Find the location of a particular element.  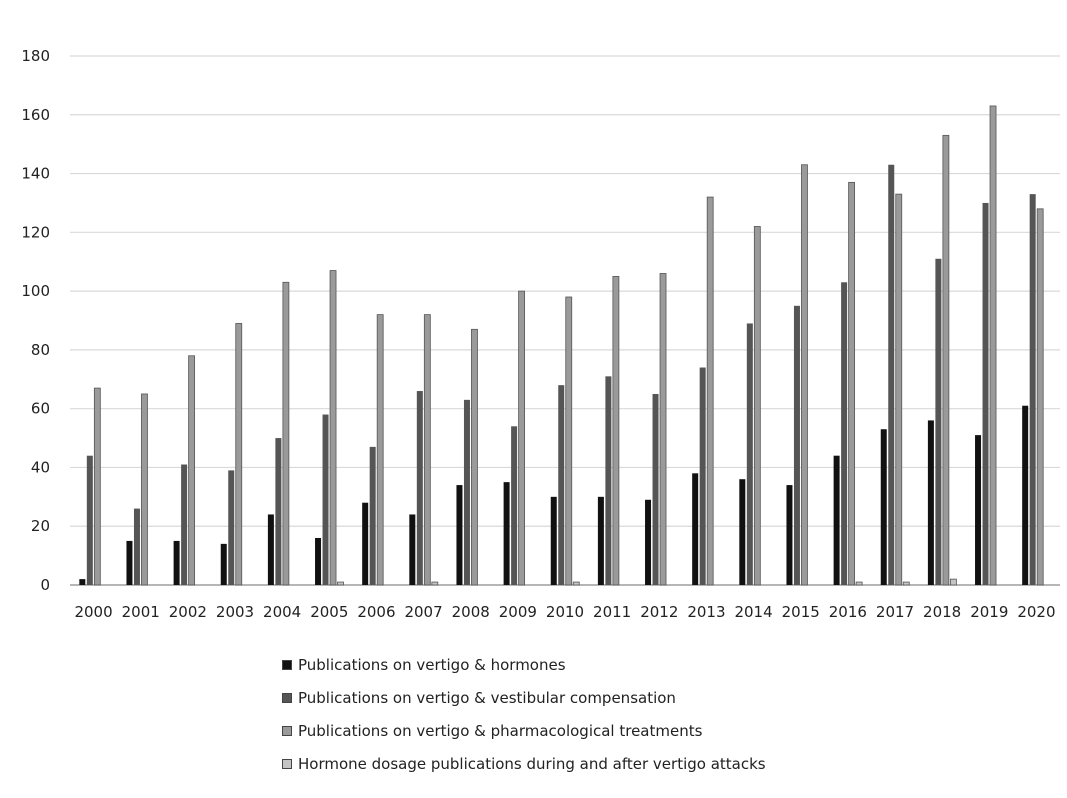

x-tick-label: 2011 is located at coordinates (612, 612).